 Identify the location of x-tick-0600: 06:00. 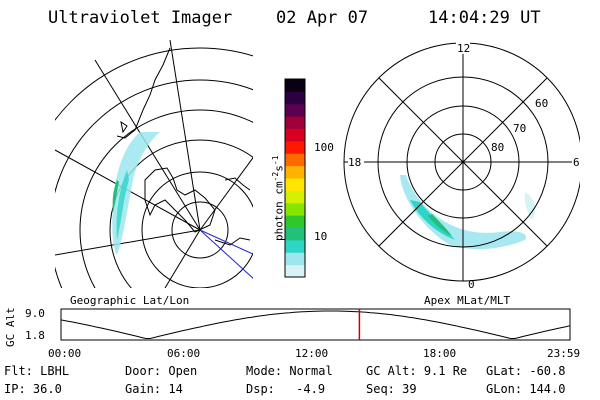
(184, 353).